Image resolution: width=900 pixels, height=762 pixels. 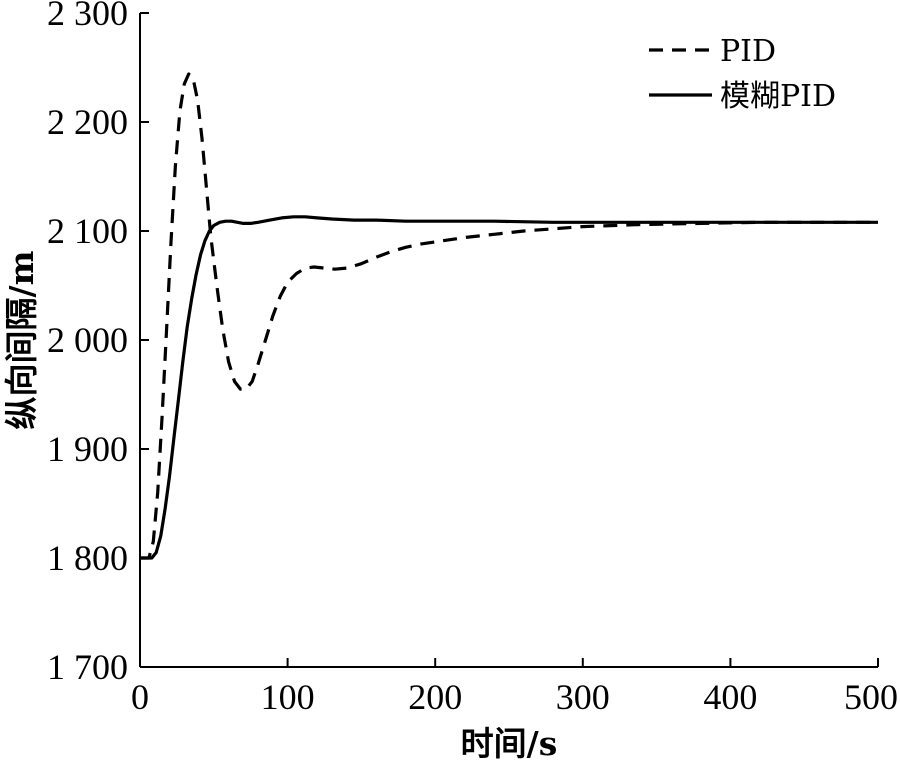 What do you see at coordinates (514, 687) in the screenshot?
I see `x-ticks: 0 100 200 300 400 500` at bounding box center [514, 687].